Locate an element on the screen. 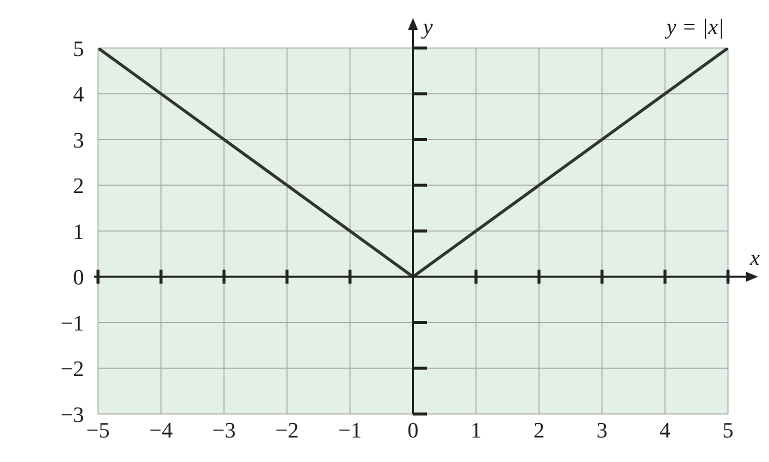  y-tick-label: 5 is located at coordinates (78, 48).